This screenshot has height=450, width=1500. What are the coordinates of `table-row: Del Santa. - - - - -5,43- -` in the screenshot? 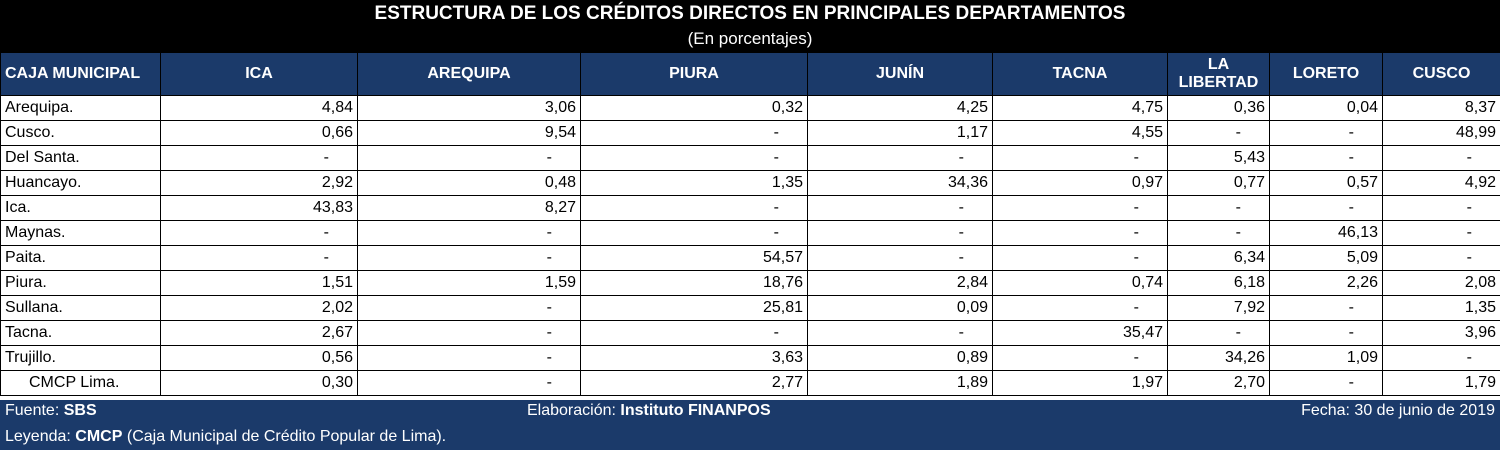 It's located at (750, 158).